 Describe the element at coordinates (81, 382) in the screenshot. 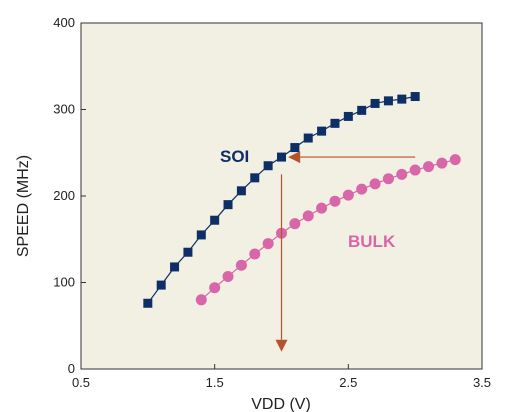

I see `x-tick-label: 0.5` at that location.